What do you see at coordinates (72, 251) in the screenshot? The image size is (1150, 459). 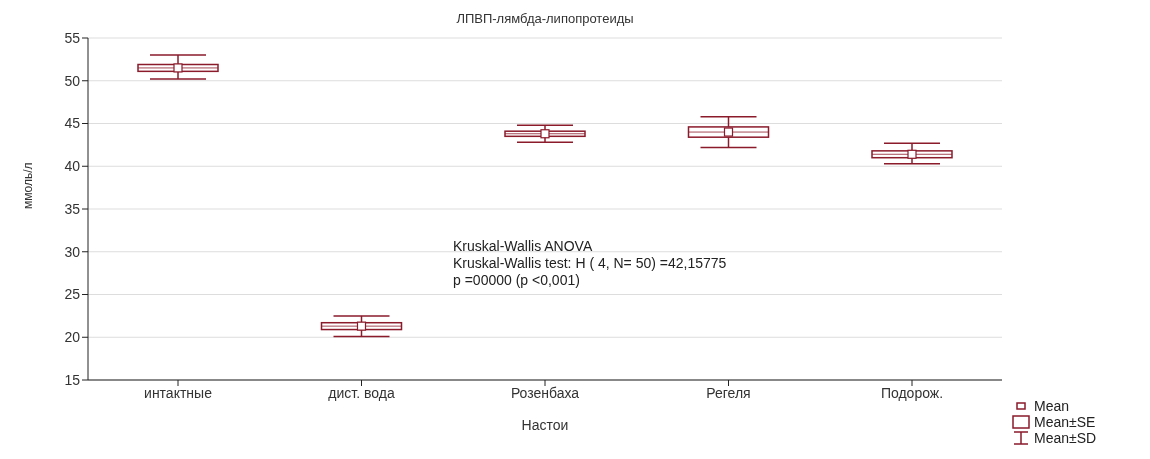 I see `y-tick-label: 30` at bounding box center [72, 251].